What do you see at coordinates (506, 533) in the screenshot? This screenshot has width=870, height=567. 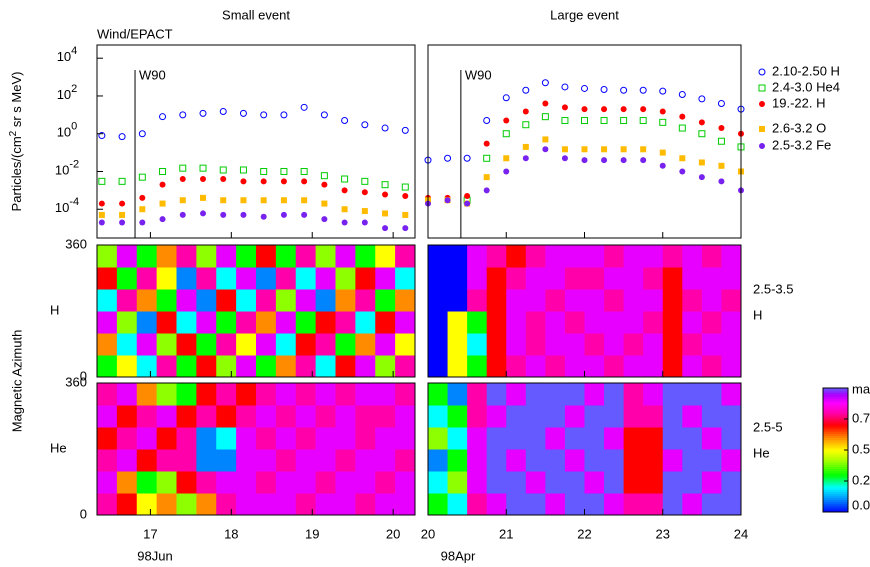 I see `x-tick-label: 21` at bounding box center [506, 533].